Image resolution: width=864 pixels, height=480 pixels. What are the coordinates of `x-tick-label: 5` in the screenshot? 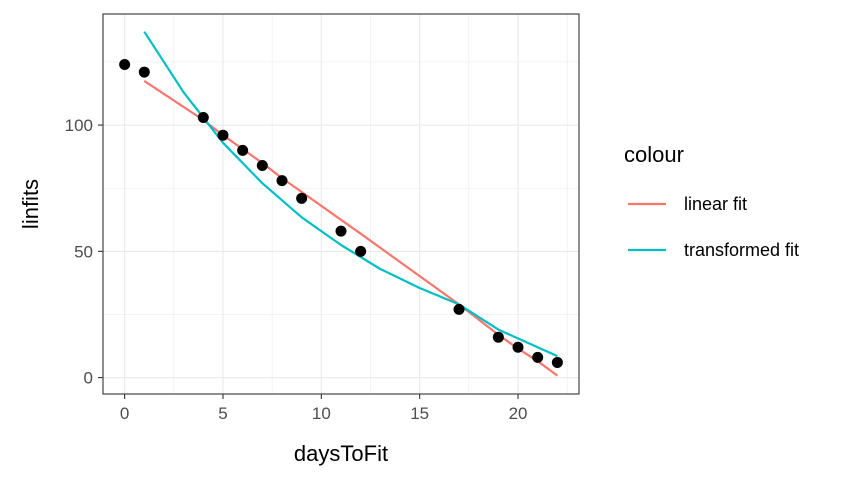 It's located at (222, 413).